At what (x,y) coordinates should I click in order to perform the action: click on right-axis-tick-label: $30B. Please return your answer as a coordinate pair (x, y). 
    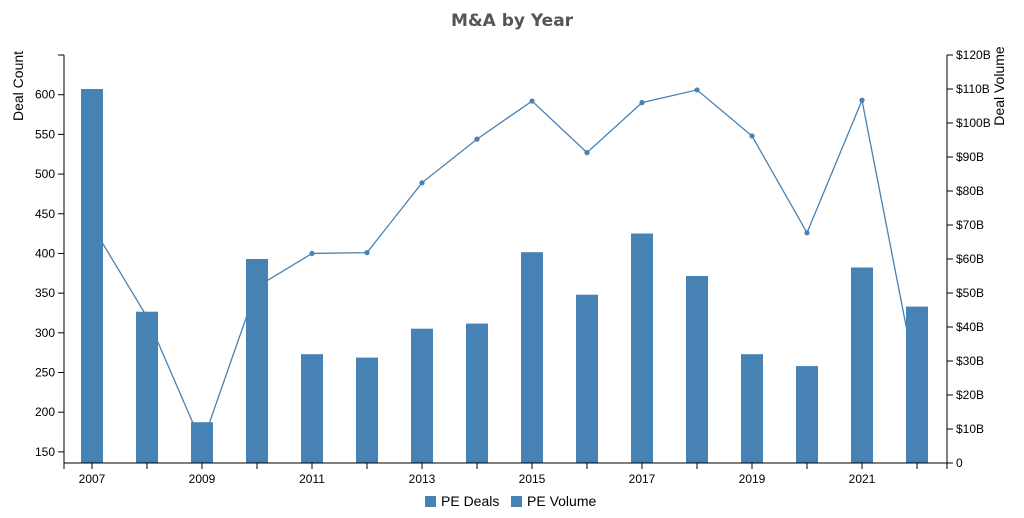
    Looking at the image, I should click on (970, 361).